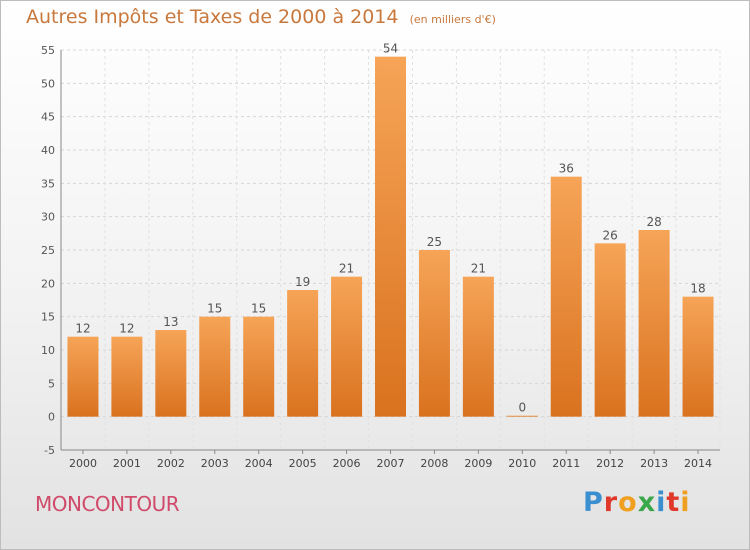 The height and width of the screenshot is (550, 750). Describe the element at coordinates (171, 463) in the screenshot. I see `x-tick-label: 2002` at that location.